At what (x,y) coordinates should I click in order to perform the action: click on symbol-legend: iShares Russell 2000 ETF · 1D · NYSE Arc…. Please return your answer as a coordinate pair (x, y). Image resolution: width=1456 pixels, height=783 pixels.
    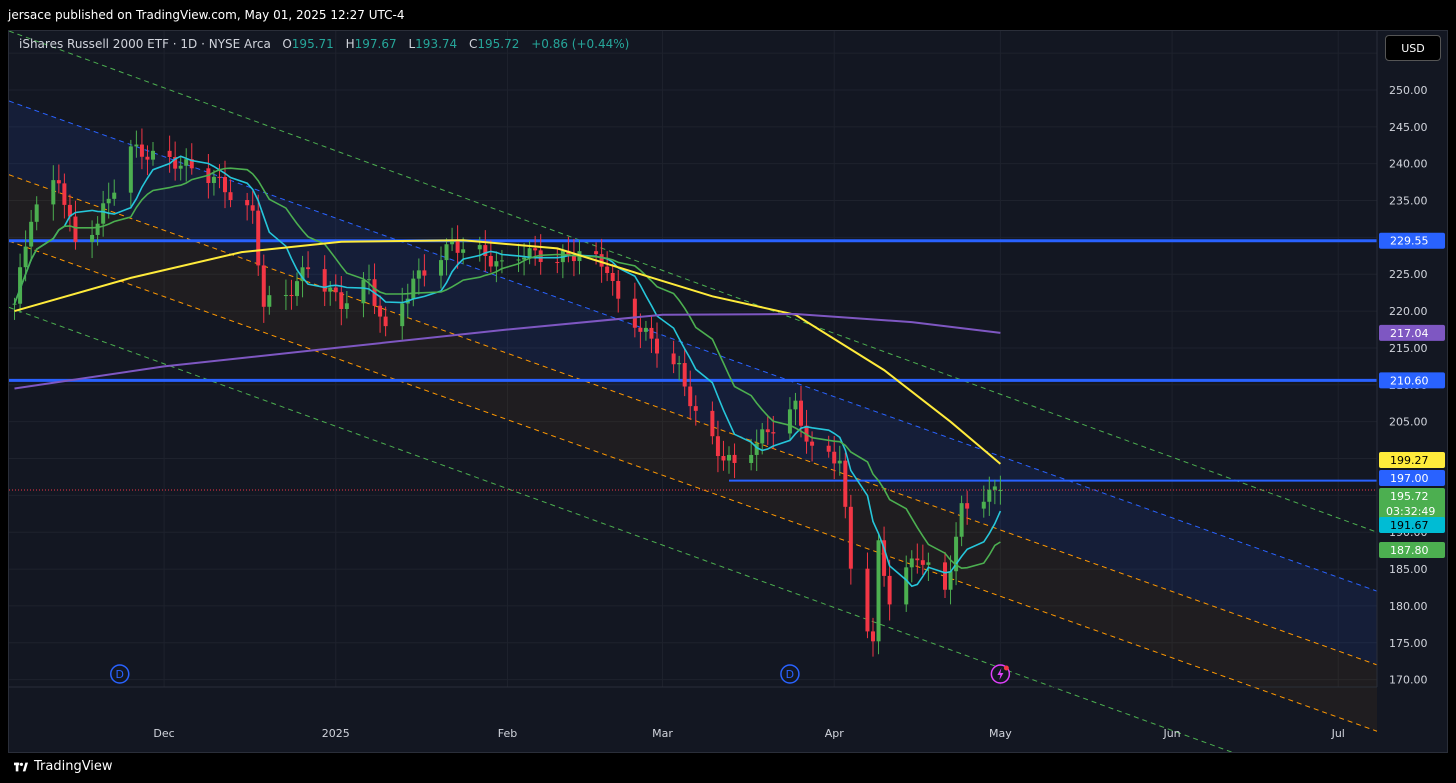
    Looking at the image, I should click on (324, 44).